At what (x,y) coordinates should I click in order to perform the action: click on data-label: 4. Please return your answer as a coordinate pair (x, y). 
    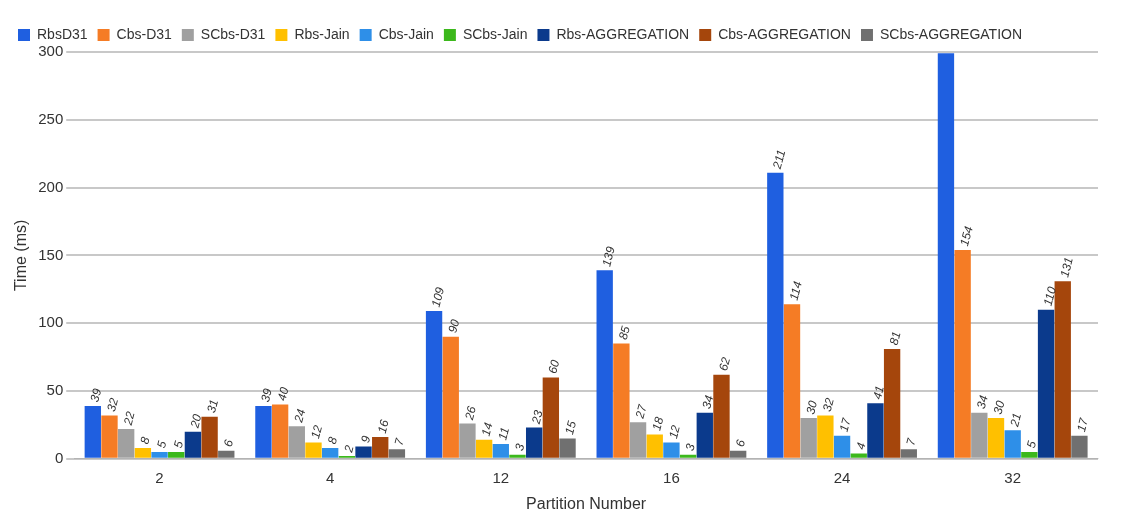
    Looking at the image, I should click on (861, 445).